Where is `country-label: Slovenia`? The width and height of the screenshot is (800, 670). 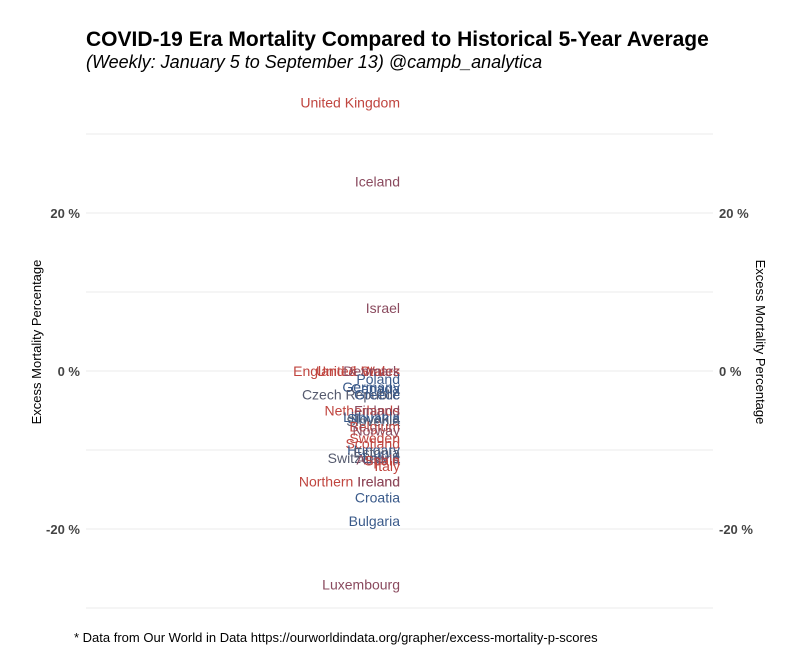
country-label: Slovenia is located at coordinates (373, 421).